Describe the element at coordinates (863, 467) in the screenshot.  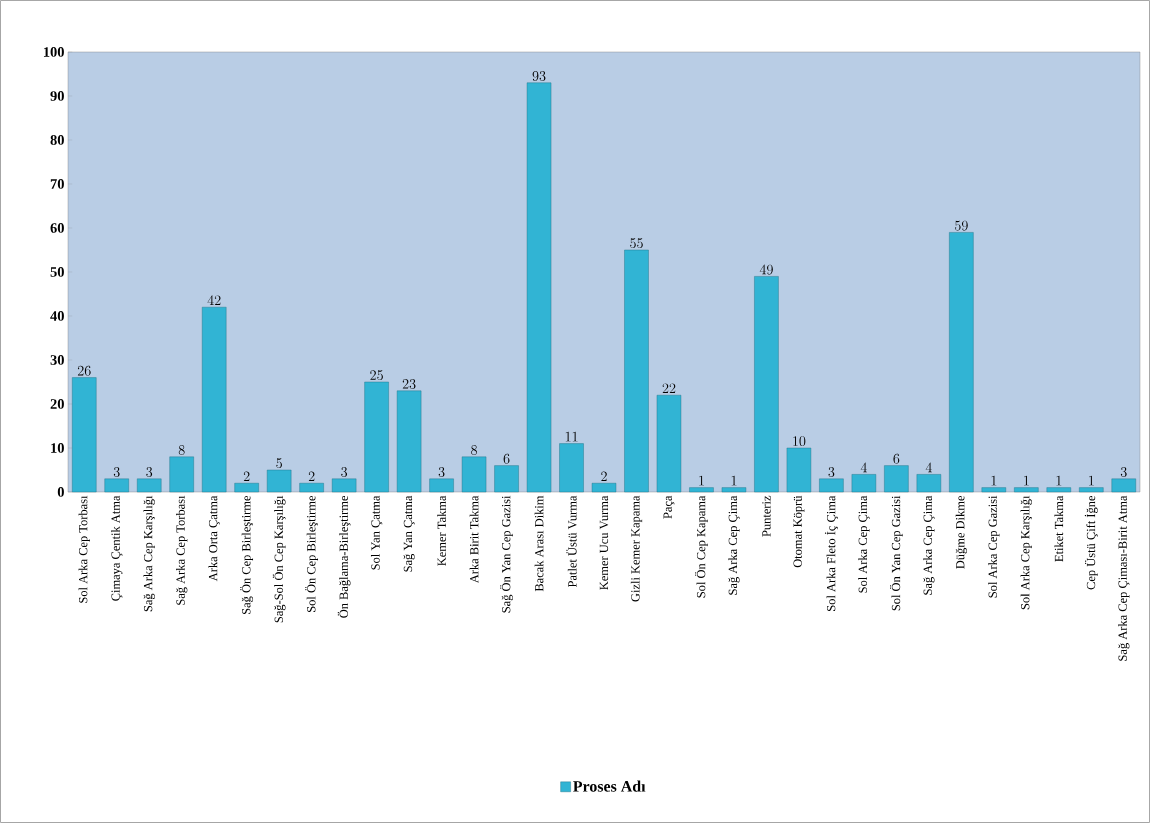
I see `data-label: 4` at that location.